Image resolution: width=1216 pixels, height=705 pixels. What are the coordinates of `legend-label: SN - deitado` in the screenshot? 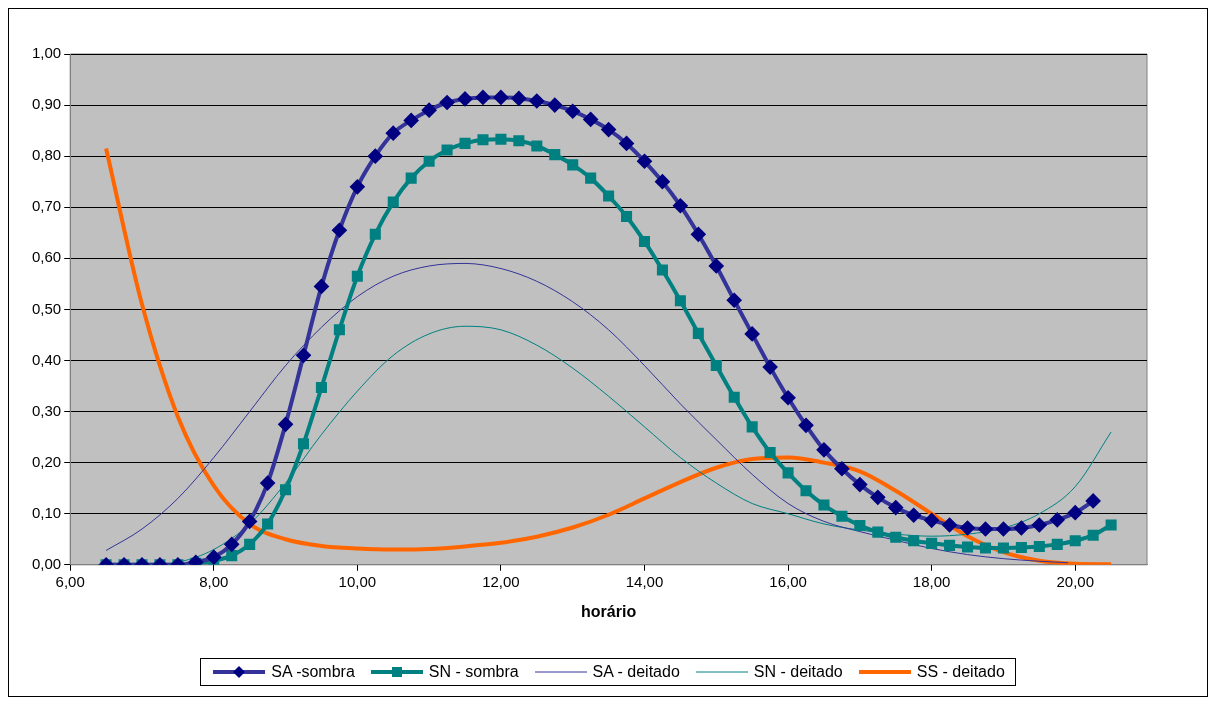 It's located at (798, 672).